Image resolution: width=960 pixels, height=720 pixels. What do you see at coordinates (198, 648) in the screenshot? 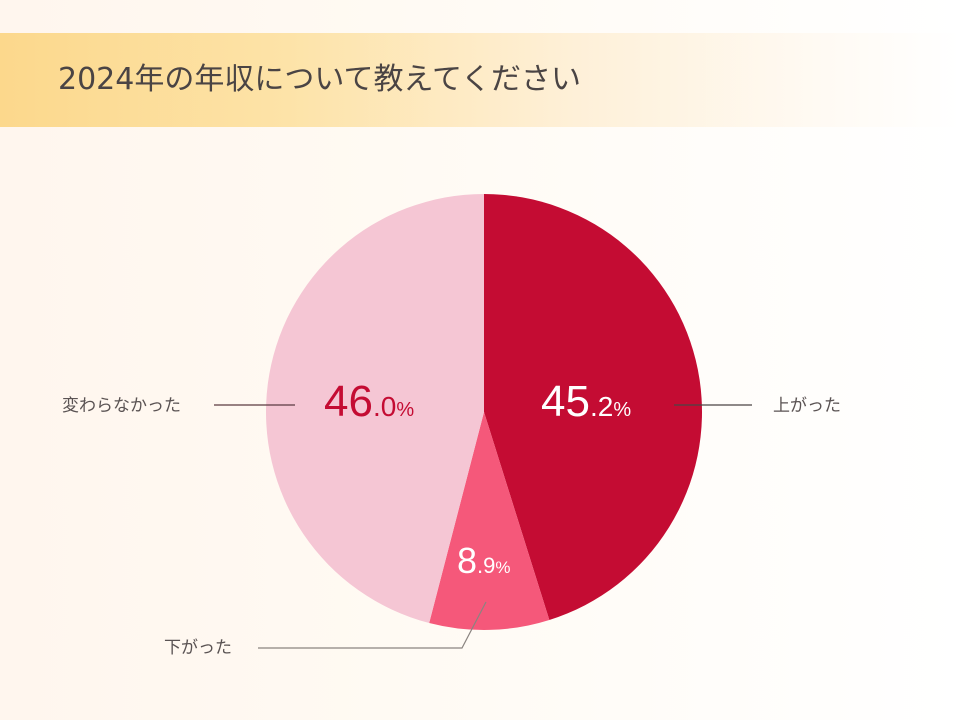
I see `category-label-down: 下がった` at bounding box center [198, 648].